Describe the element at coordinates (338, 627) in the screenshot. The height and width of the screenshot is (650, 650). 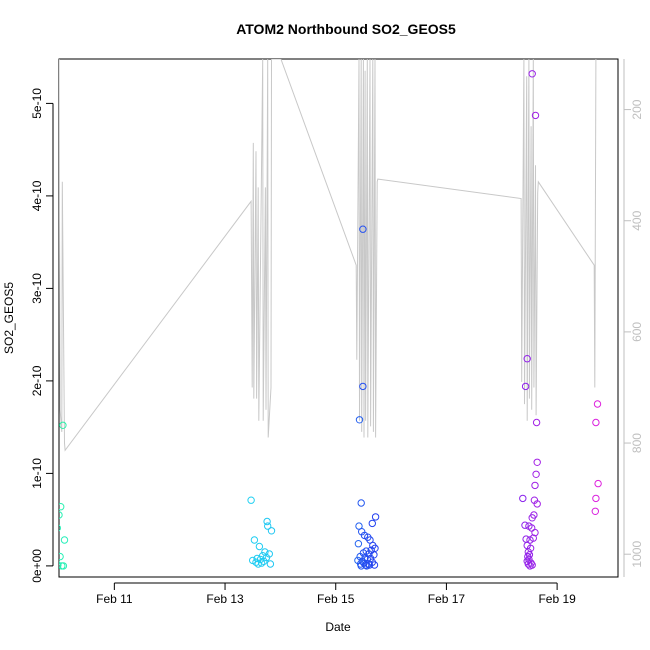
I see `x-axis-label: Date` at that location.